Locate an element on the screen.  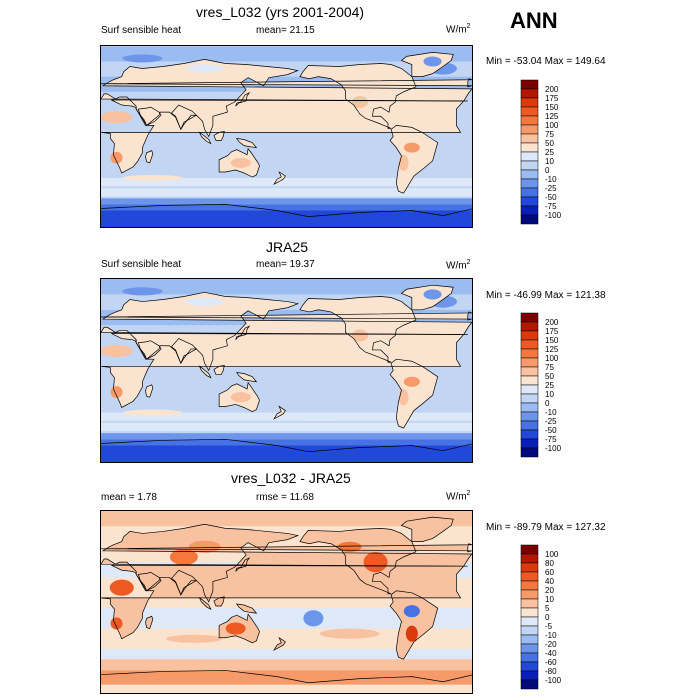
legend-level-label: 175 is located at coordinates (552, 98).